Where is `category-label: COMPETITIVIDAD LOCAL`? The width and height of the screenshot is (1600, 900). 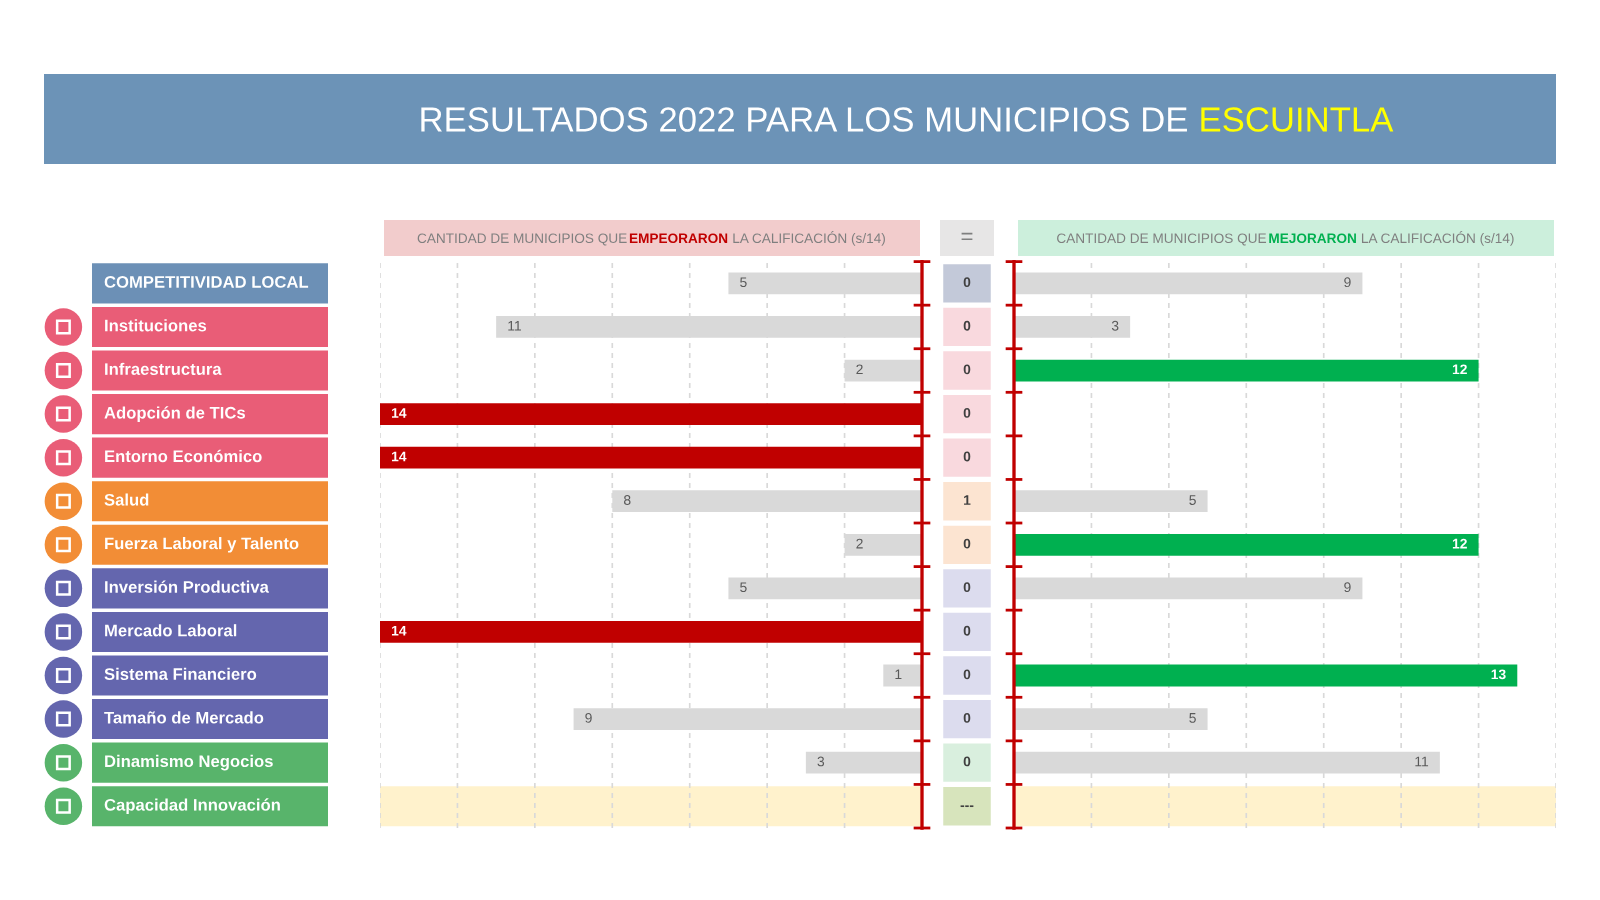
category-label: COMPETITIVIDAD LOCAL is located at coordinates (206, 282).